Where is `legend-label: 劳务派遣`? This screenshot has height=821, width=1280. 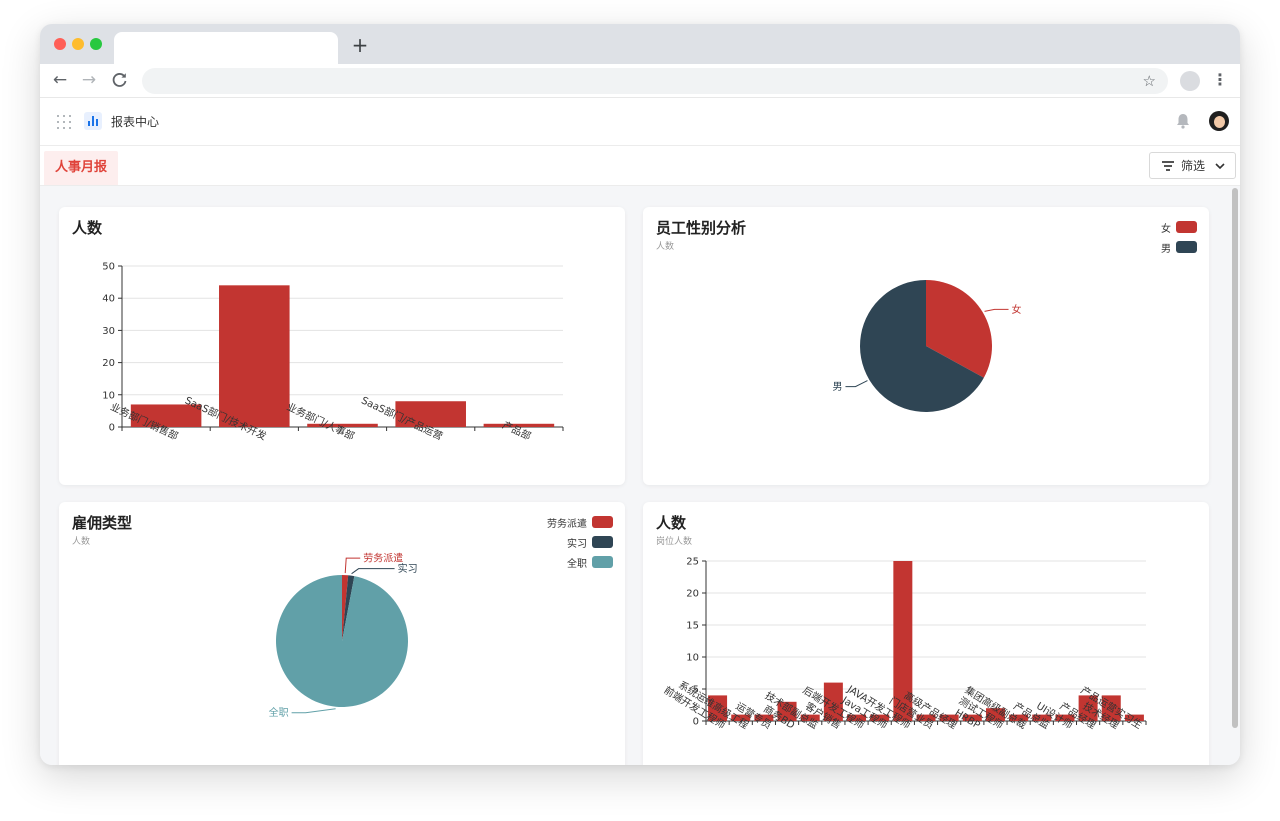 legend-label: 劳务派遣 is located at coordinates (567, 524).